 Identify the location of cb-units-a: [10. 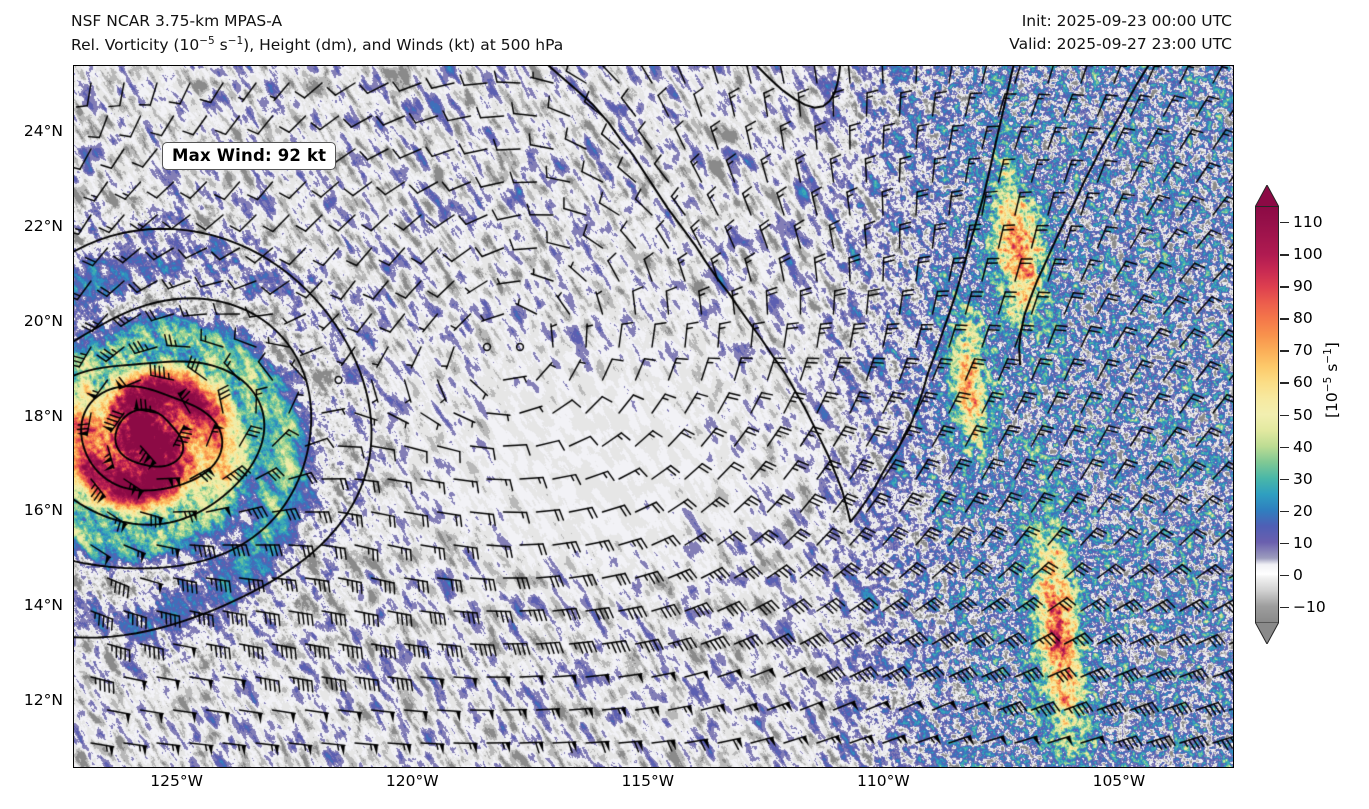
(1332, 405).